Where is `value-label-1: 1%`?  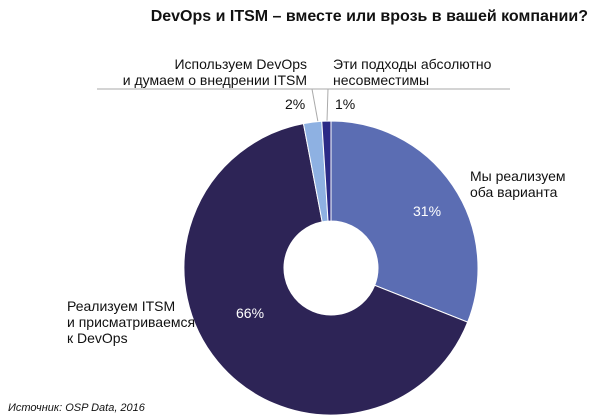
value-label-1: 1% is located at coordinates (345, 104).